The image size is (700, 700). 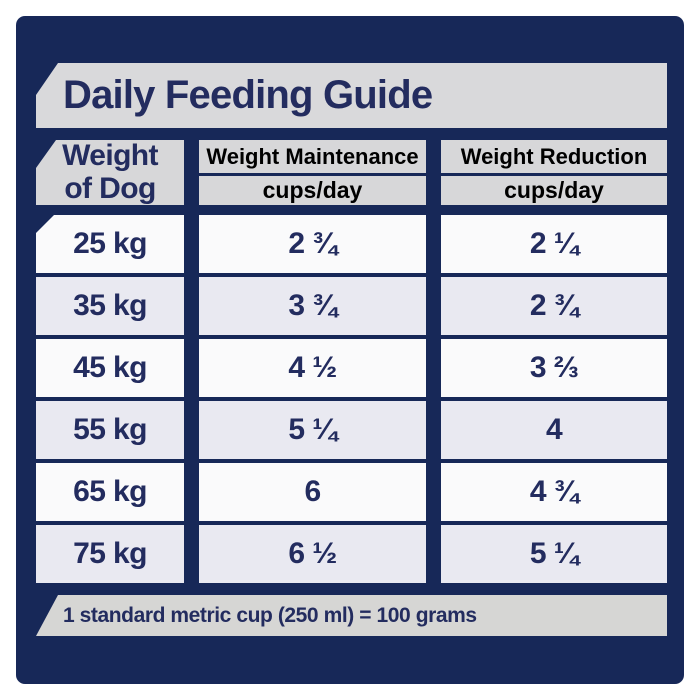 I want to click on maintenance-cell: 4 ½, so click(x=312, y=368).